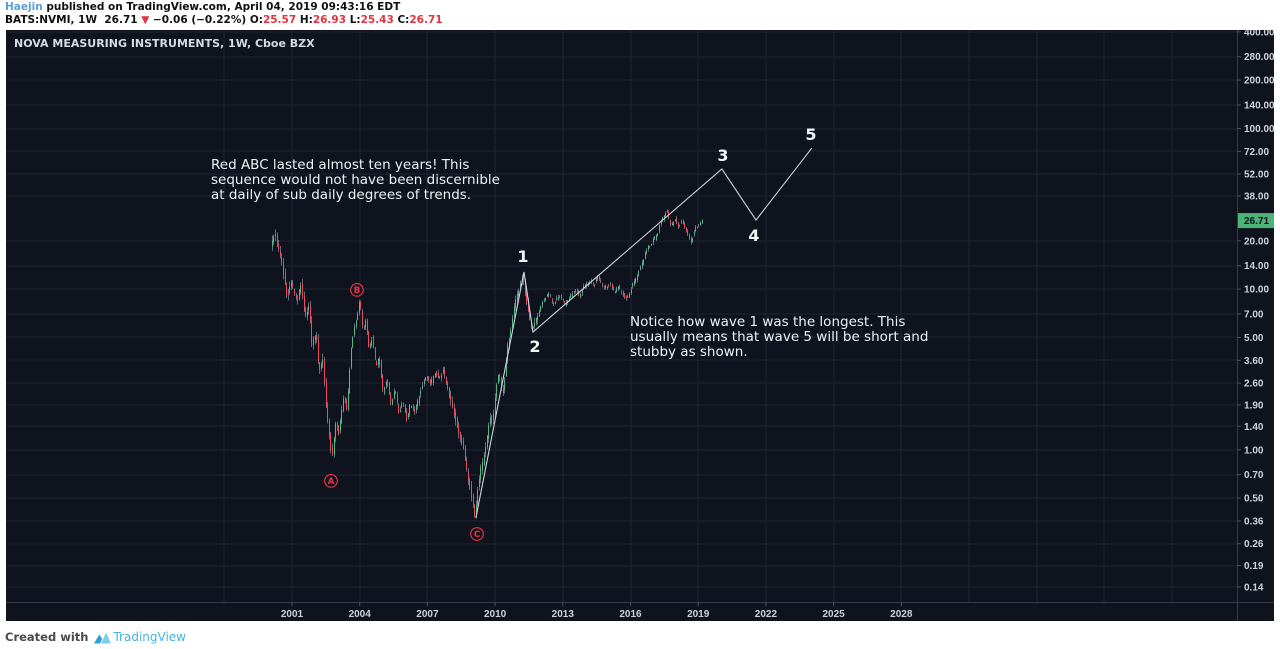 This screenshot has width=1280, height=649. What do you see at coordinates (810, 134) in the screenshot?
I see `wave-label-5: 5` at bounding box center [810, 134].